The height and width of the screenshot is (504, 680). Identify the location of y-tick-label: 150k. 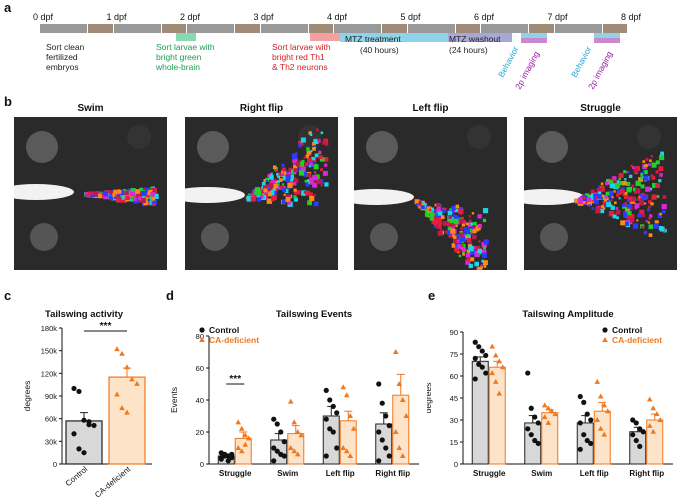
(49, 351).